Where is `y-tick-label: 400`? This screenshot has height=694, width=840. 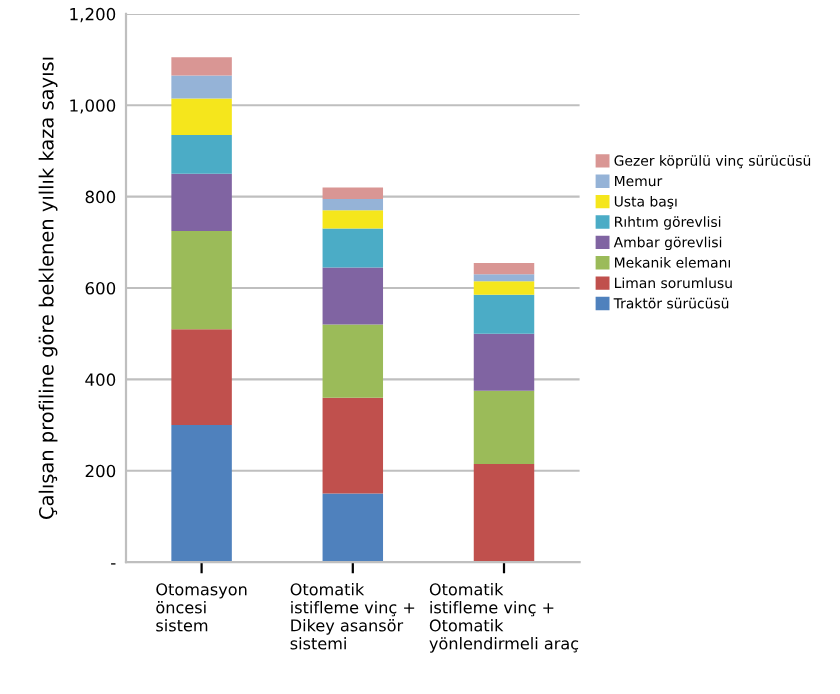 y-tick-label: 400 is located at coordinates (100, 379).